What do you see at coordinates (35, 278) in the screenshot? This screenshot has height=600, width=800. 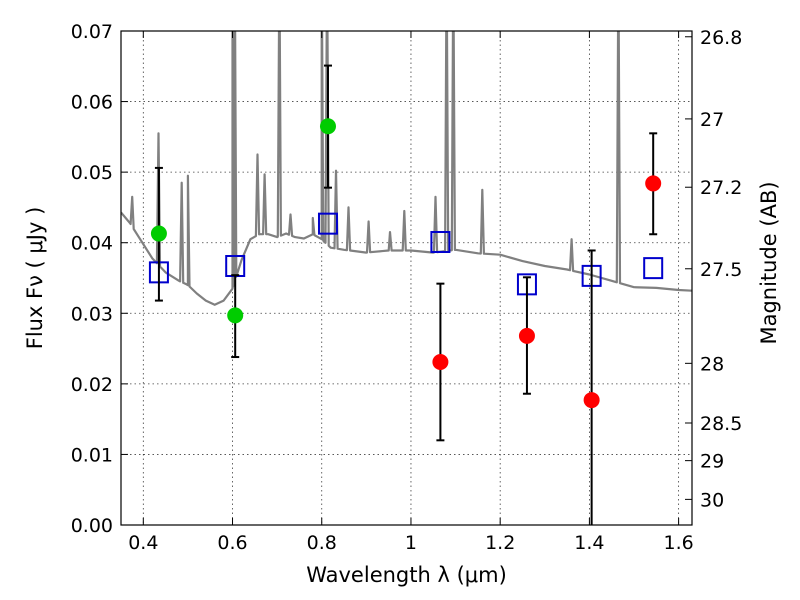 I see `y-axis-label: Flux Fν ( μJy )` at bounding box center [35, 278].